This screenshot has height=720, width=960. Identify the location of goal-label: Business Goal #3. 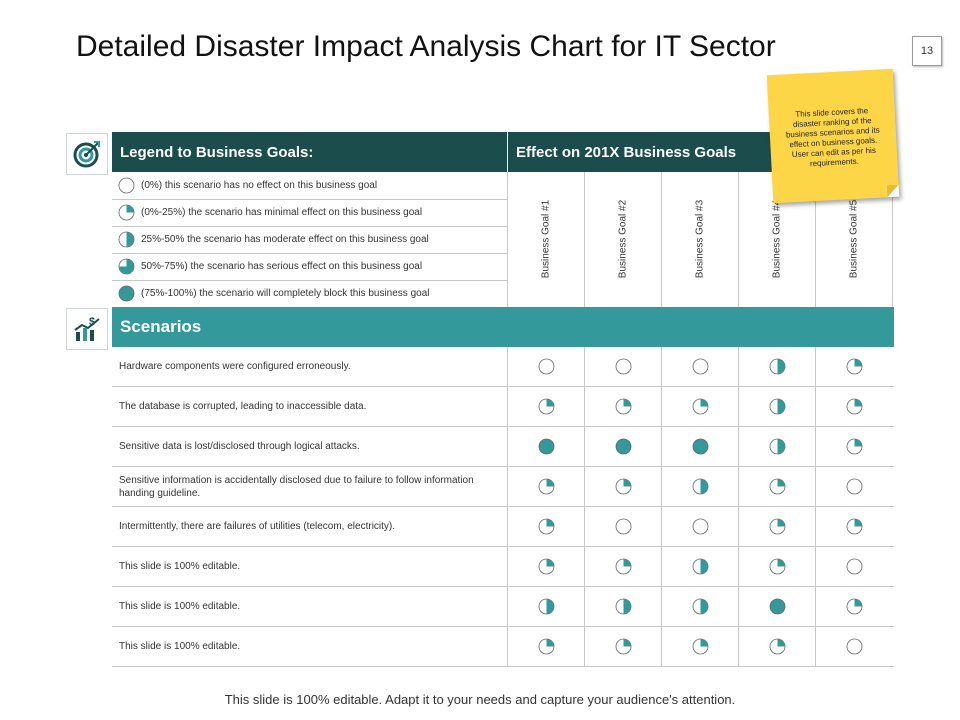
(700, 239).